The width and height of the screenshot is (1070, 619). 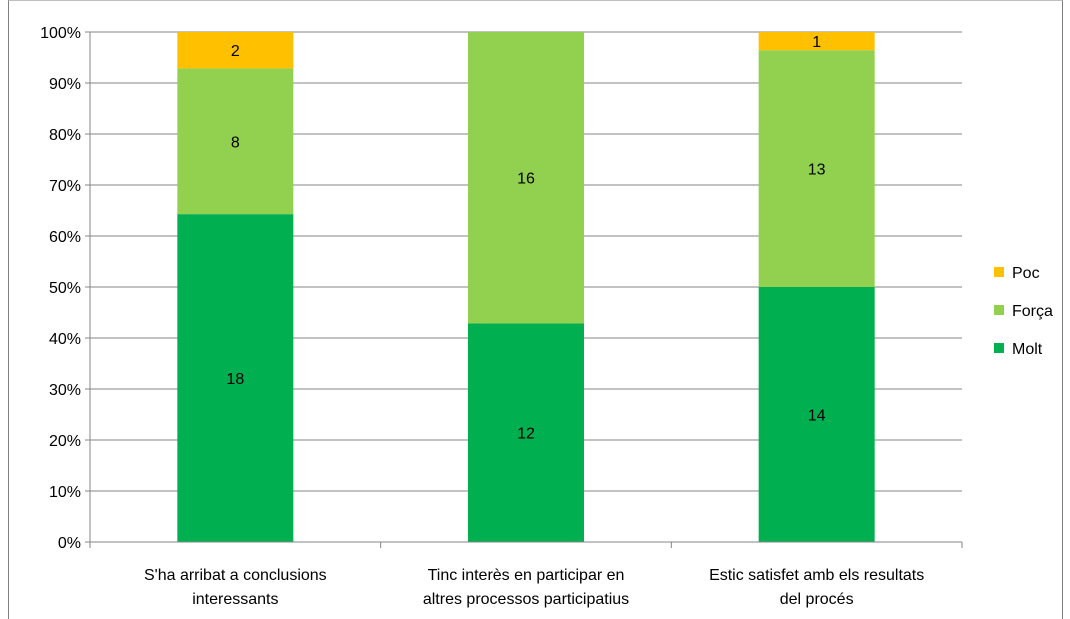 I want to click on y-tick-label: 100%, so click(x=60, y=33).